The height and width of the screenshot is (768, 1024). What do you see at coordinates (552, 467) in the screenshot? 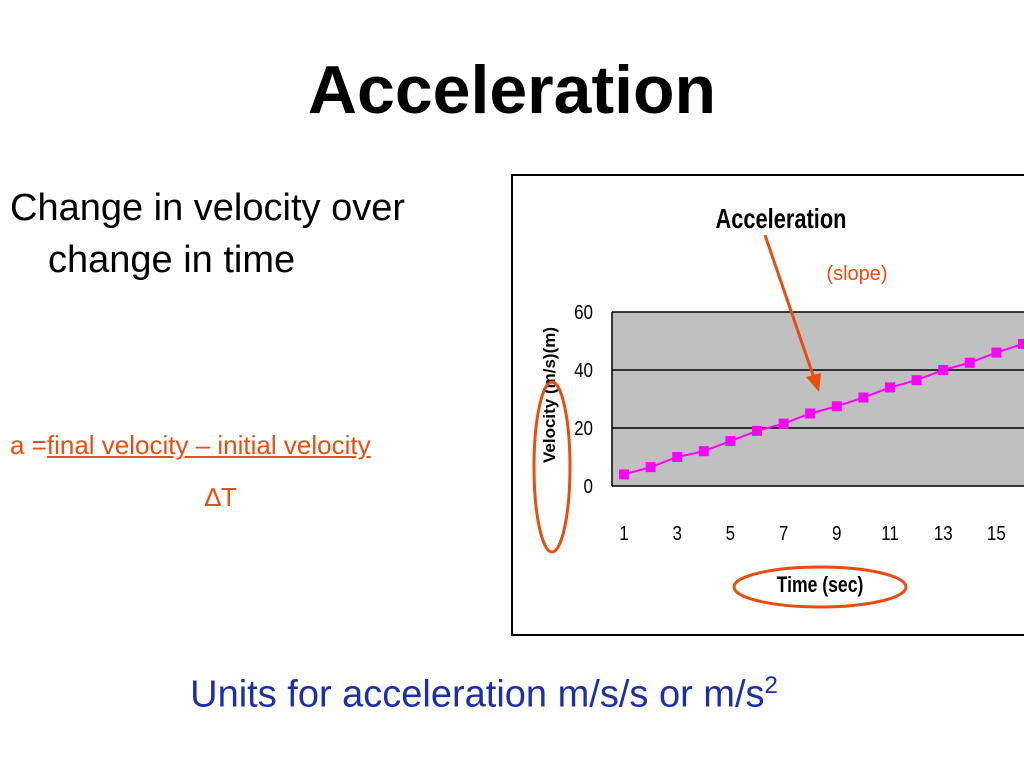
I see `y-label-highlight-circle` at bounding box center [552, 467].